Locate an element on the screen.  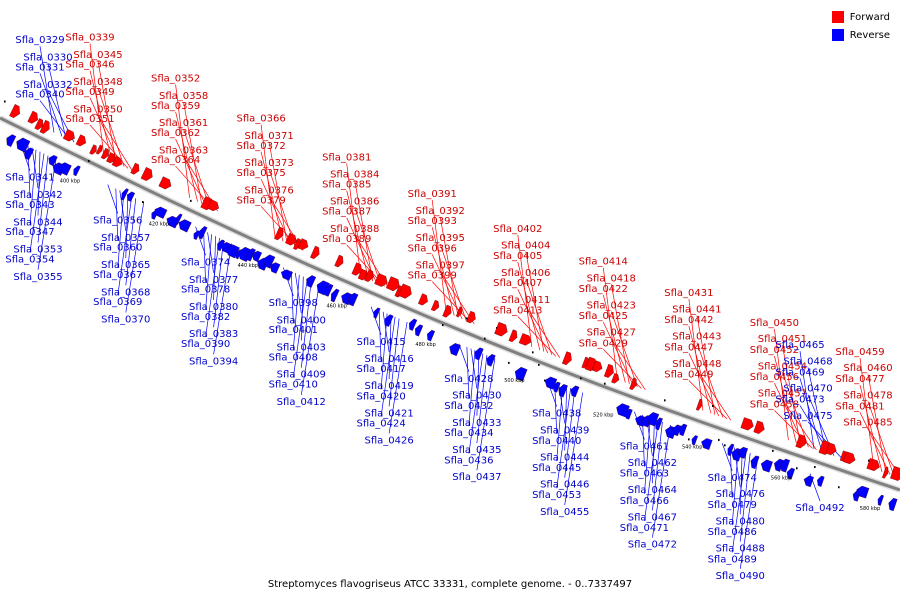
tick-label: 460 kbp is located at coordinates (337, 307).